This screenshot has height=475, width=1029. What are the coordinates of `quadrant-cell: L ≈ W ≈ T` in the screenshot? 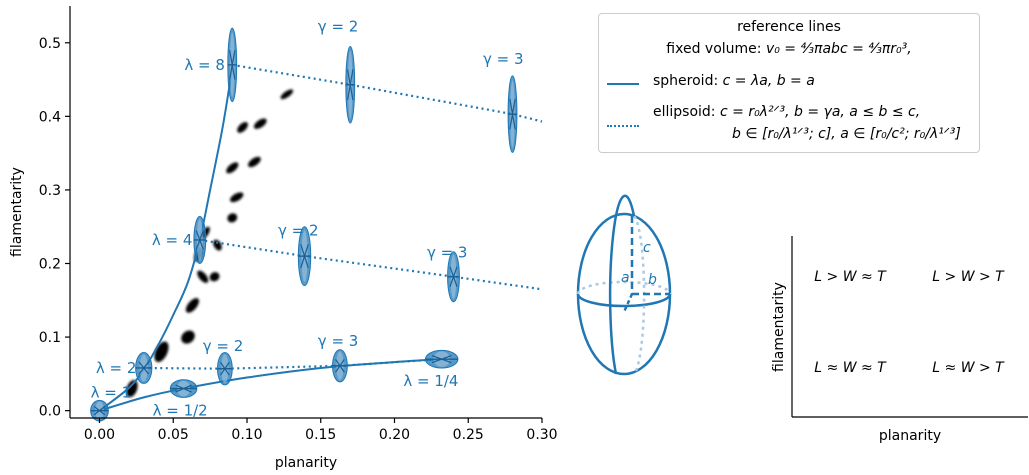 It's located at (850, 368).